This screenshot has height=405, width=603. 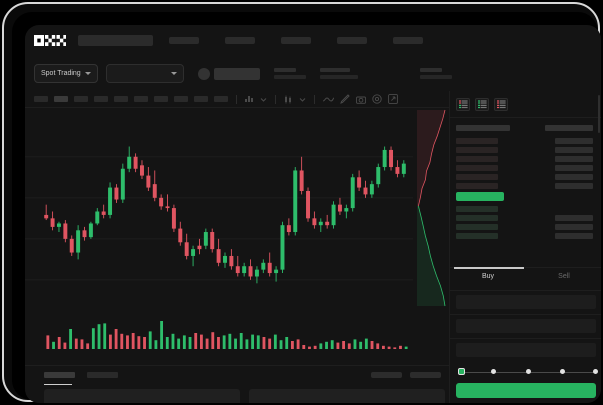 I want to click on stat-value, so click(x=289, y=77).